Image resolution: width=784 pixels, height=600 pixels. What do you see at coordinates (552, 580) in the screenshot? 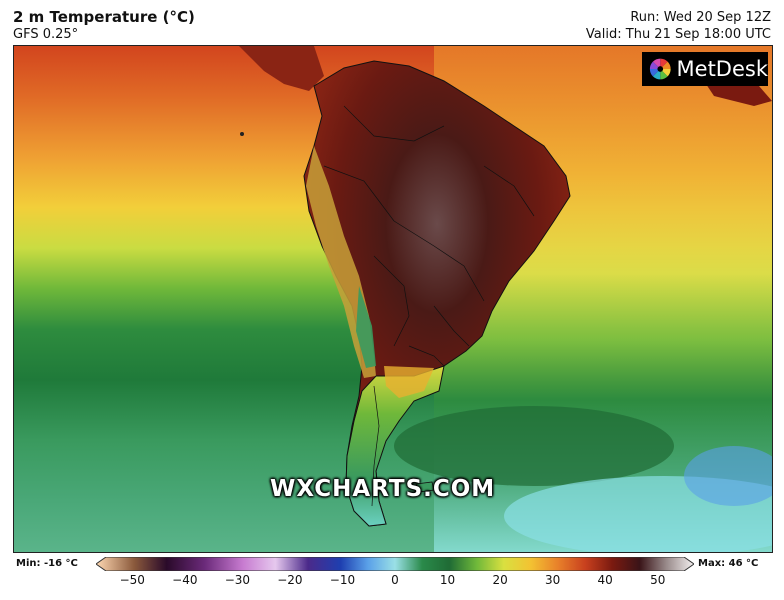
I see `colorbar-tick-label: 30` at bounding box center [552, 580].